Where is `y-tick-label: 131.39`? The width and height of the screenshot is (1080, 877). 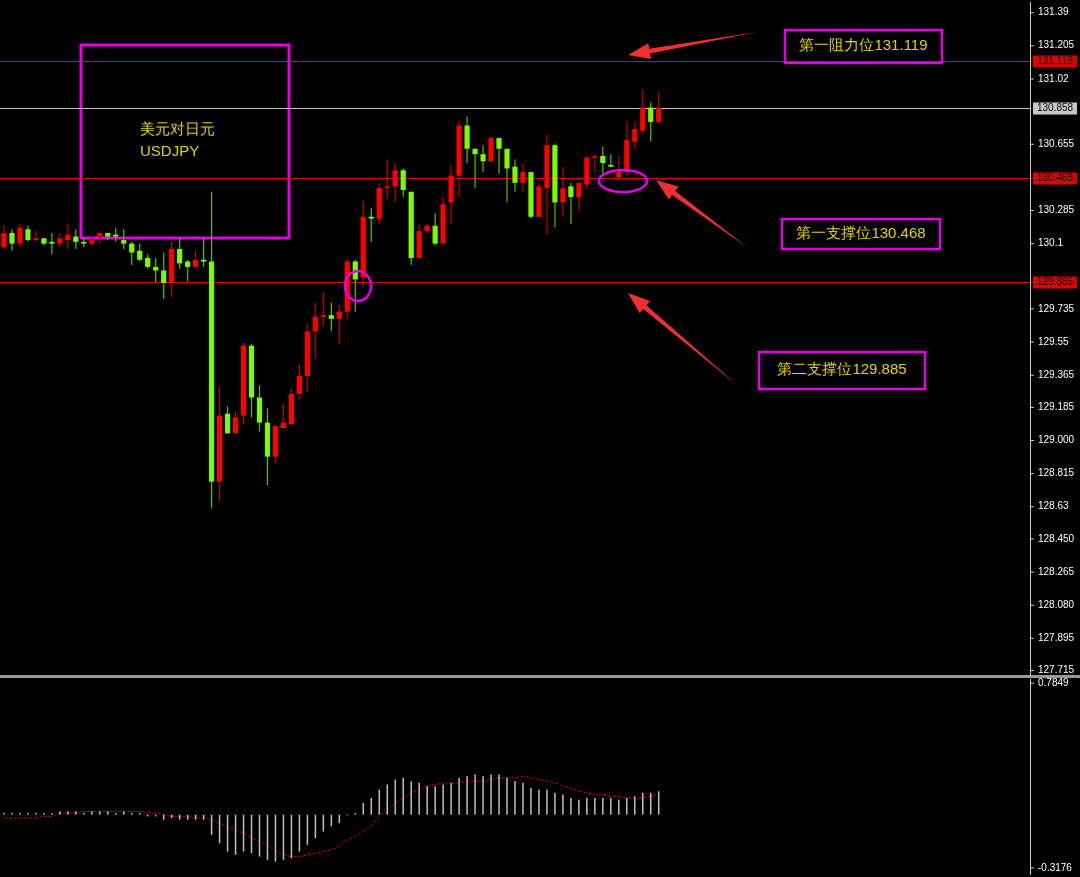
y-tick-label: 131.39 is located at coordinates (1054, 12).